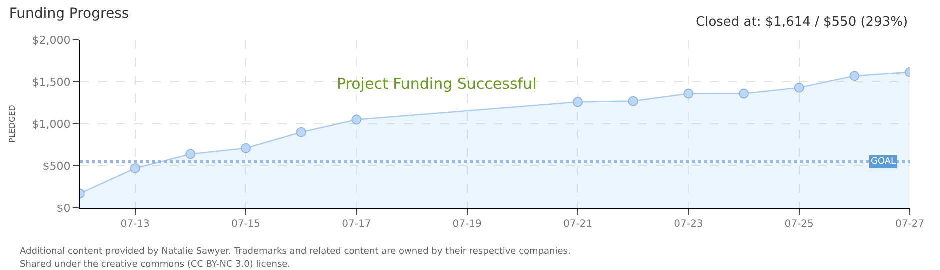 This screenshot has width=940, height=270. Describe the element at coordinates (437, 84) in the screenshot. I see `annotation: Project Funding Successful` at that location.